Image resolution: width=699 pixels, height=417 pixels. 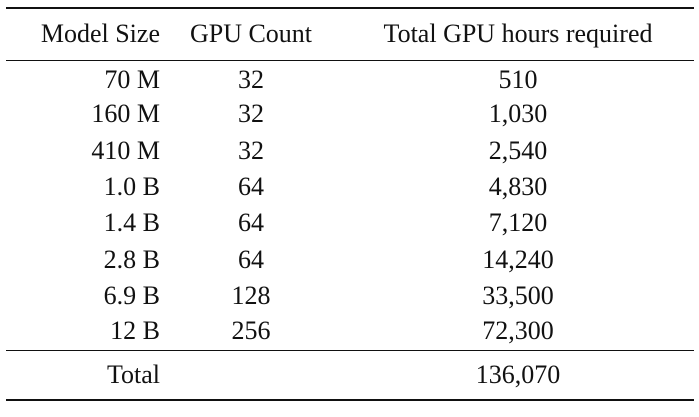 What do you see at coordinates (518, 114) in the screenshot?
I see `cell-gpu-hours: 1,030` at bounding box center [518, 114].